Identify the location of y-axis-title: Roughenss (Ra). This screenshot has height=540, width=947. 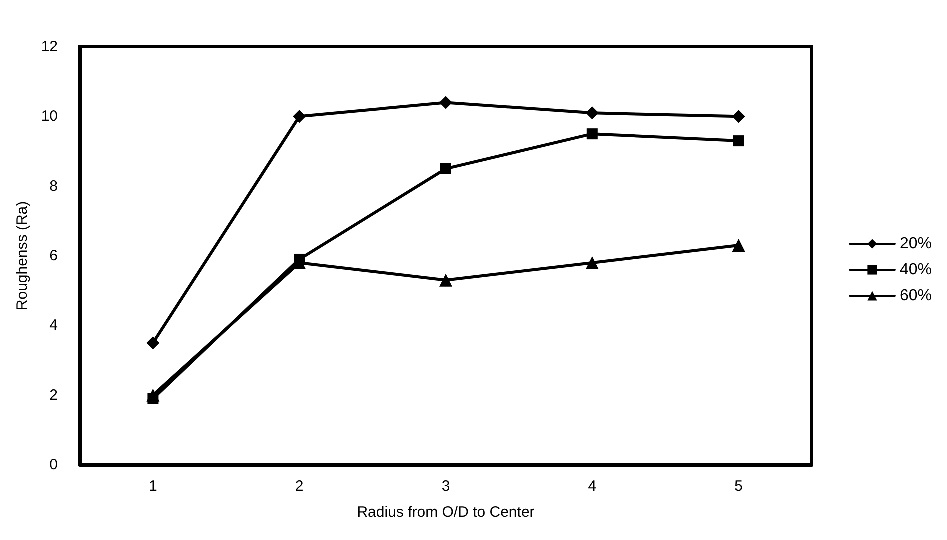
(22, 256).